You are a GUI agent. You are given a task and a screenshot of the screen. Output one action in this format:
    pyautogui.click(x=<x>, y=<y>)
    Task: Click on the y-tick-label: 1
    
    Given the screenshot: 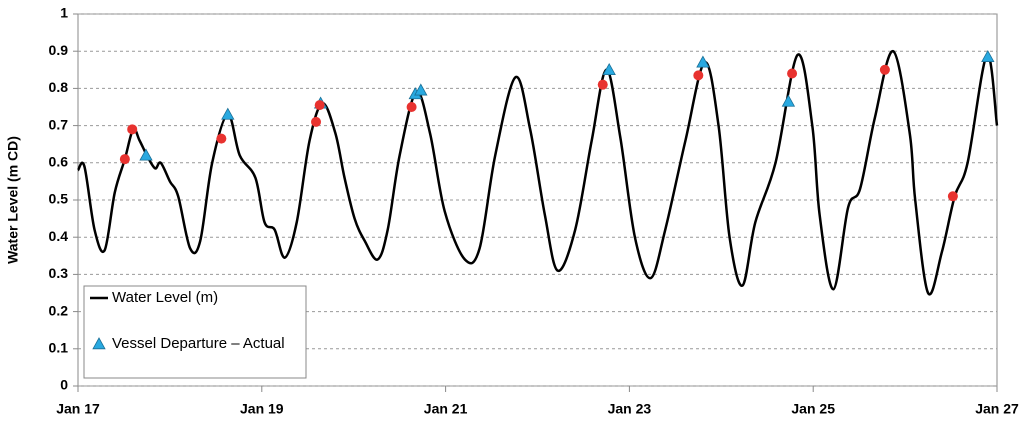 What is the action you would take?
    pyautogui.click(x=64, y=13)
    